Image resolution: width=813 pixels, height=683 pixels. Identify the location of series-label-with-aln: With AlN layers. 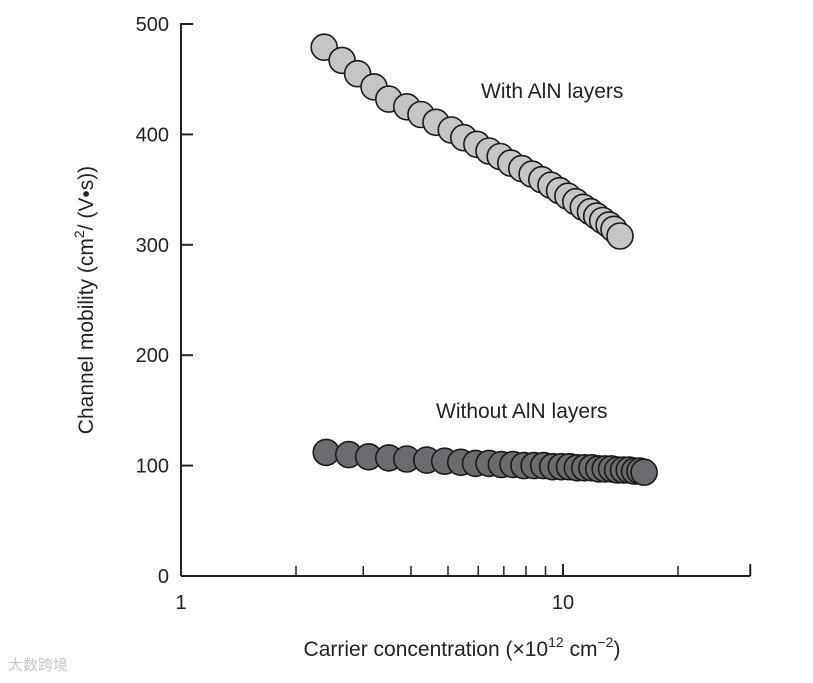
(552, 91).